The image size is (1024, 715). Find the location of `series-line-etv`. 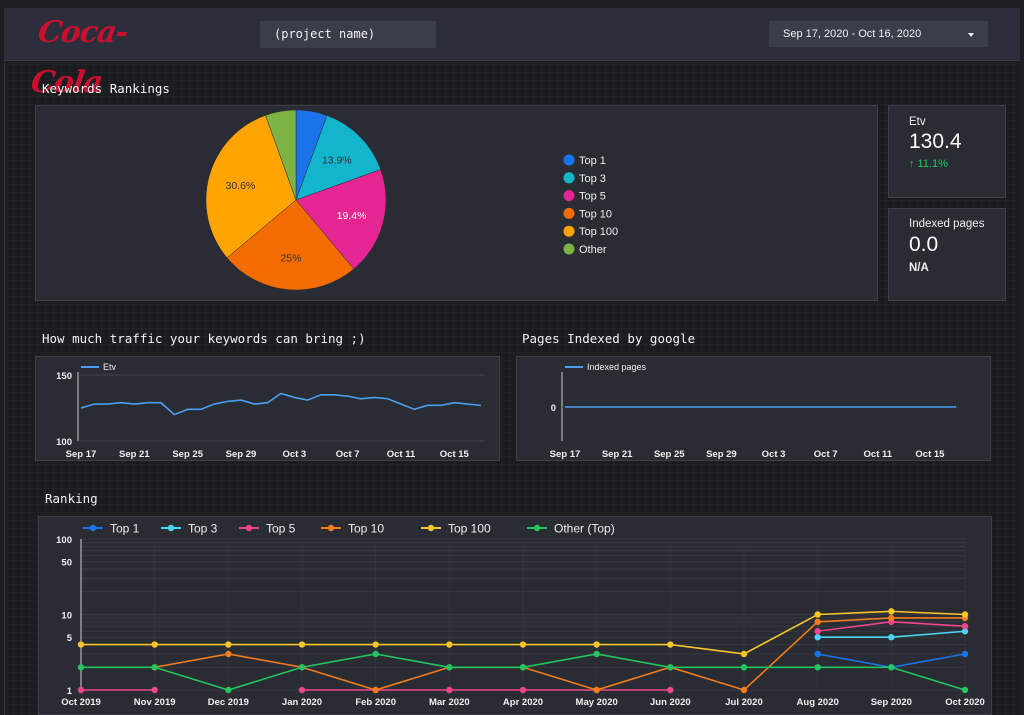

series-line-etv is located at coordinates (281, 404).